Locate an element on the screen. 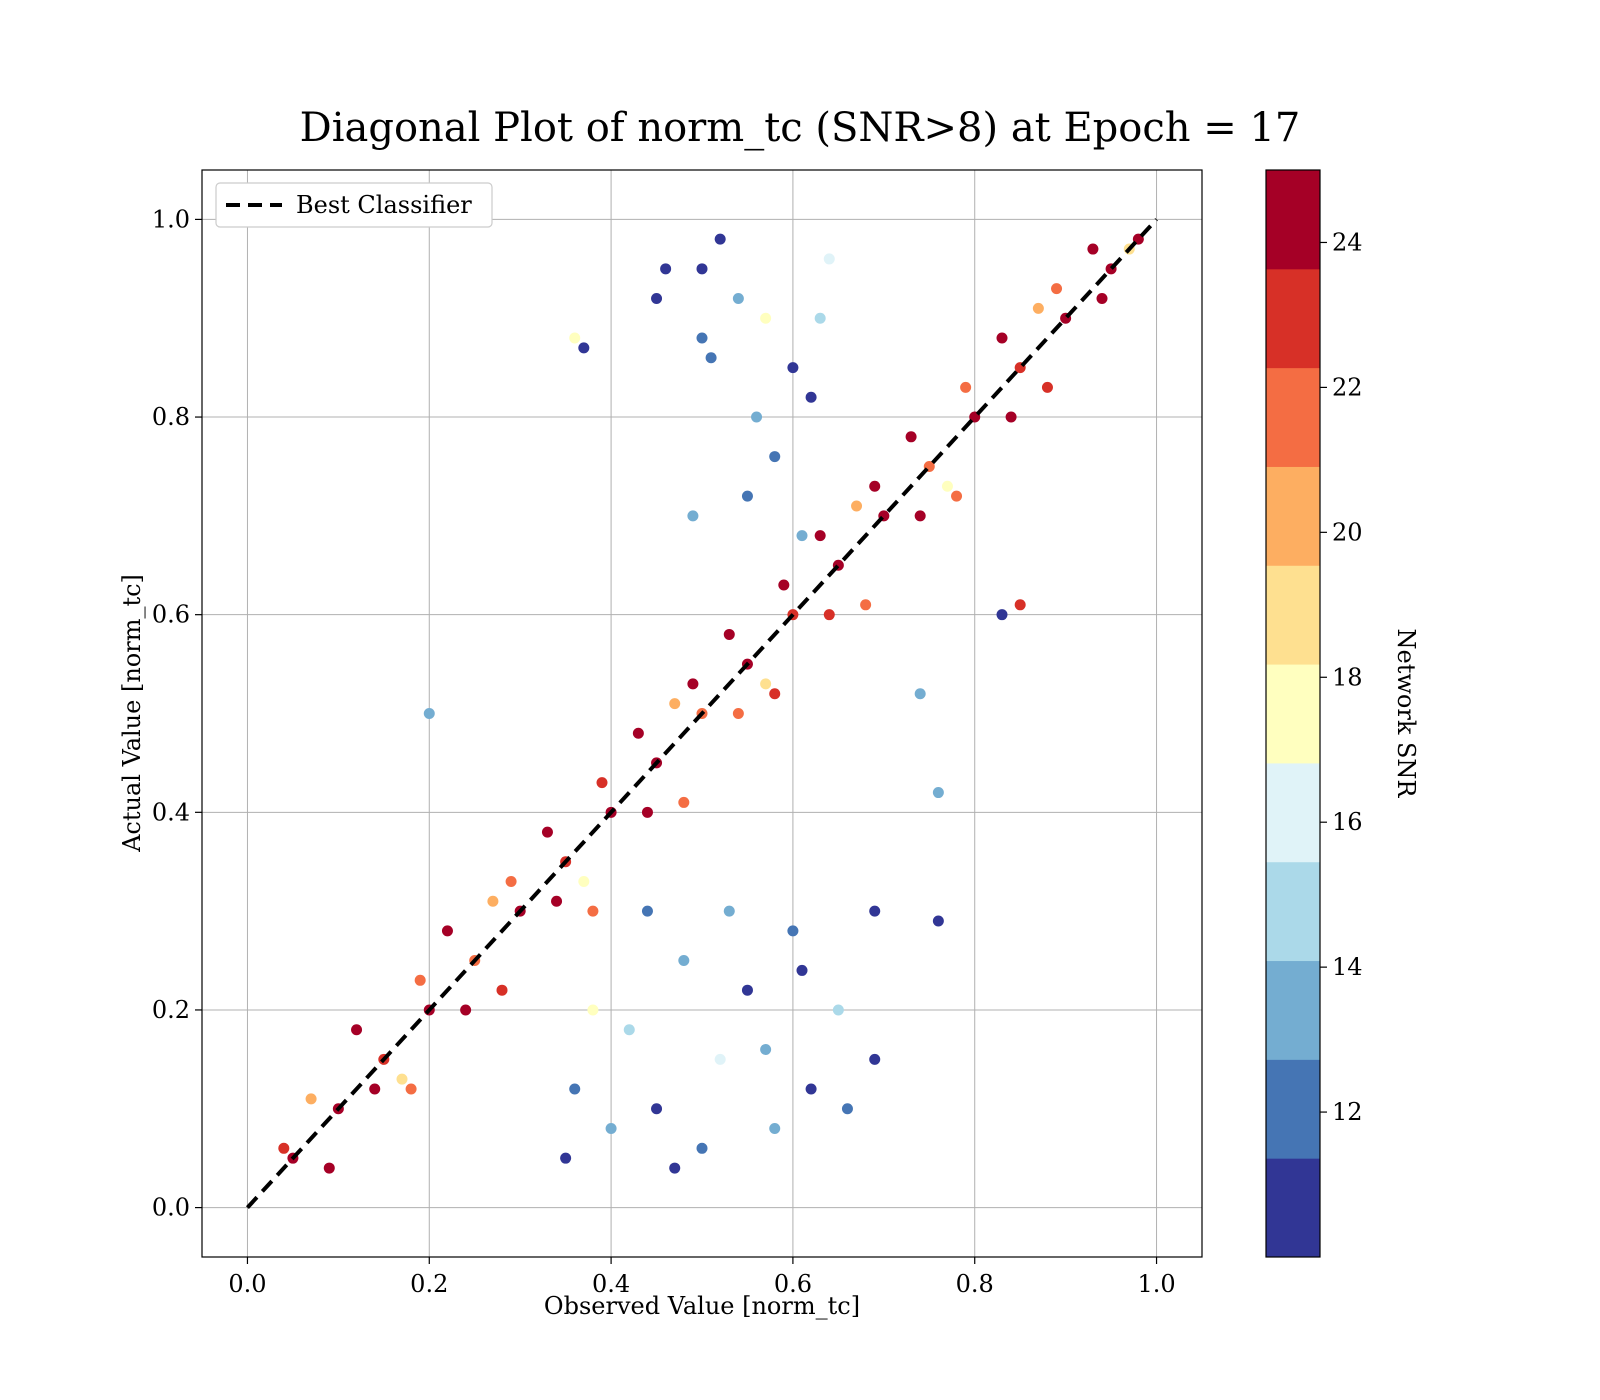  colorbar-bands is located at coordinates (1293, 714).